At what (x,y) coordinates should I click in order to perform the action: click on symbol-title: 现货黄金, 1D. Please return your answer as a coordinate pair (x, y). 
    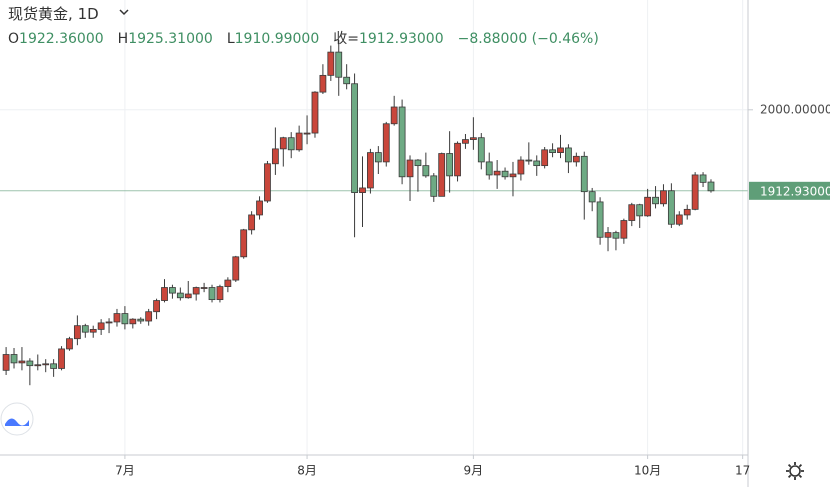
    Looking at the image, I should click on (53, 14).